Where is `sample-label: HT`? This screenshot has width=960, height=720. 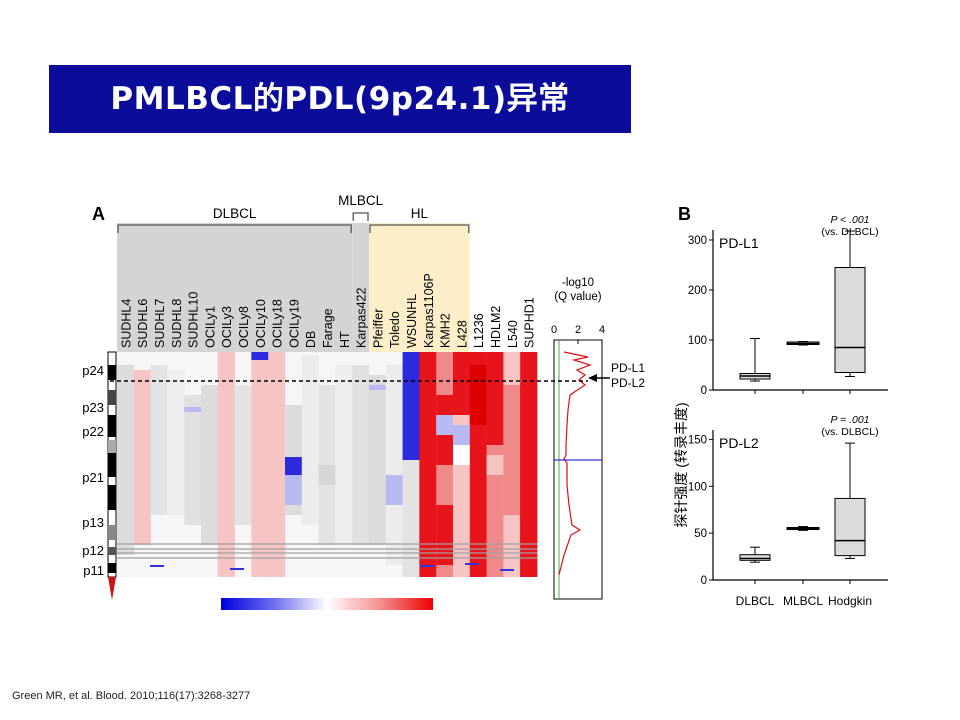
sample-label: HT is located at coordinates (345, 339).